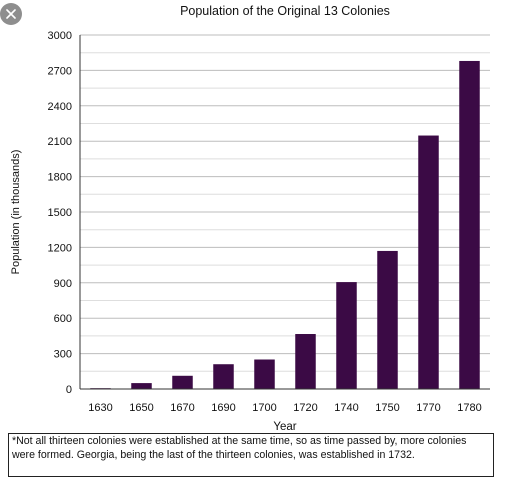  I want to click on chart-title: Population of the Original 13 Colonies, so click(285, 11).